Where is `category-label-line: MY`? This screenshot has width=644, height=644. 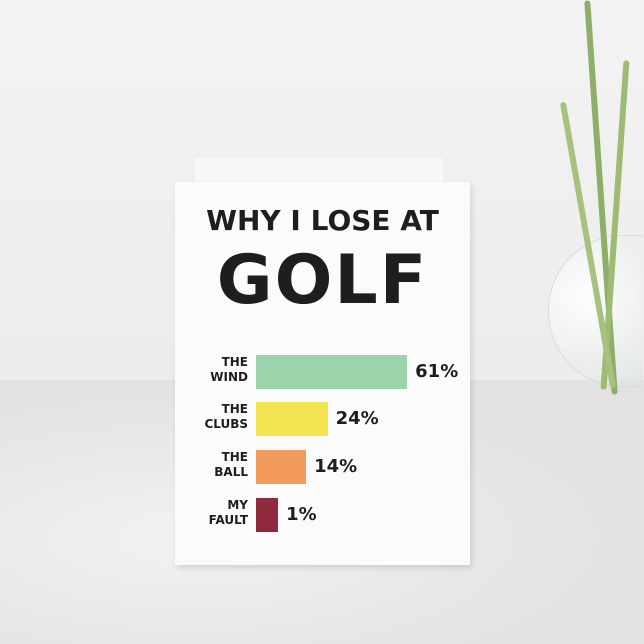
category-label-line: MY is located at coordinates (237, 505).